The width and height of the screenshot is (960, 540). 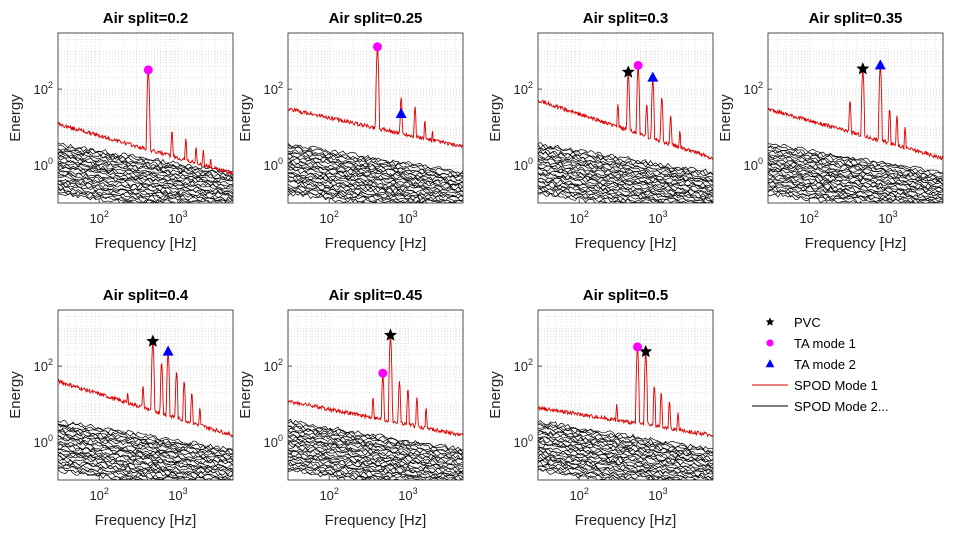 What do you see at coordinates (815, 385) in the screenshot?
I see `legend-item: SPOD Mode 1` at bounding box center [815, 385].